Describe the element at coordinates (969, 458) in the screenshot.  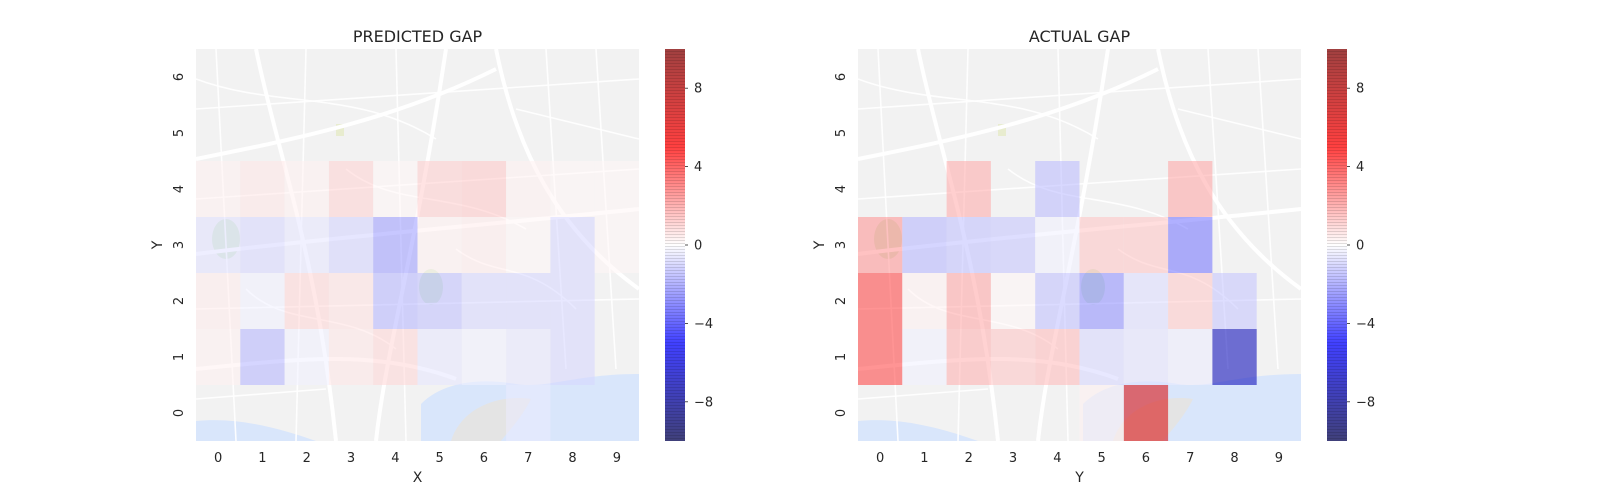
I see `actual-x-tick-2: 2` at that location.